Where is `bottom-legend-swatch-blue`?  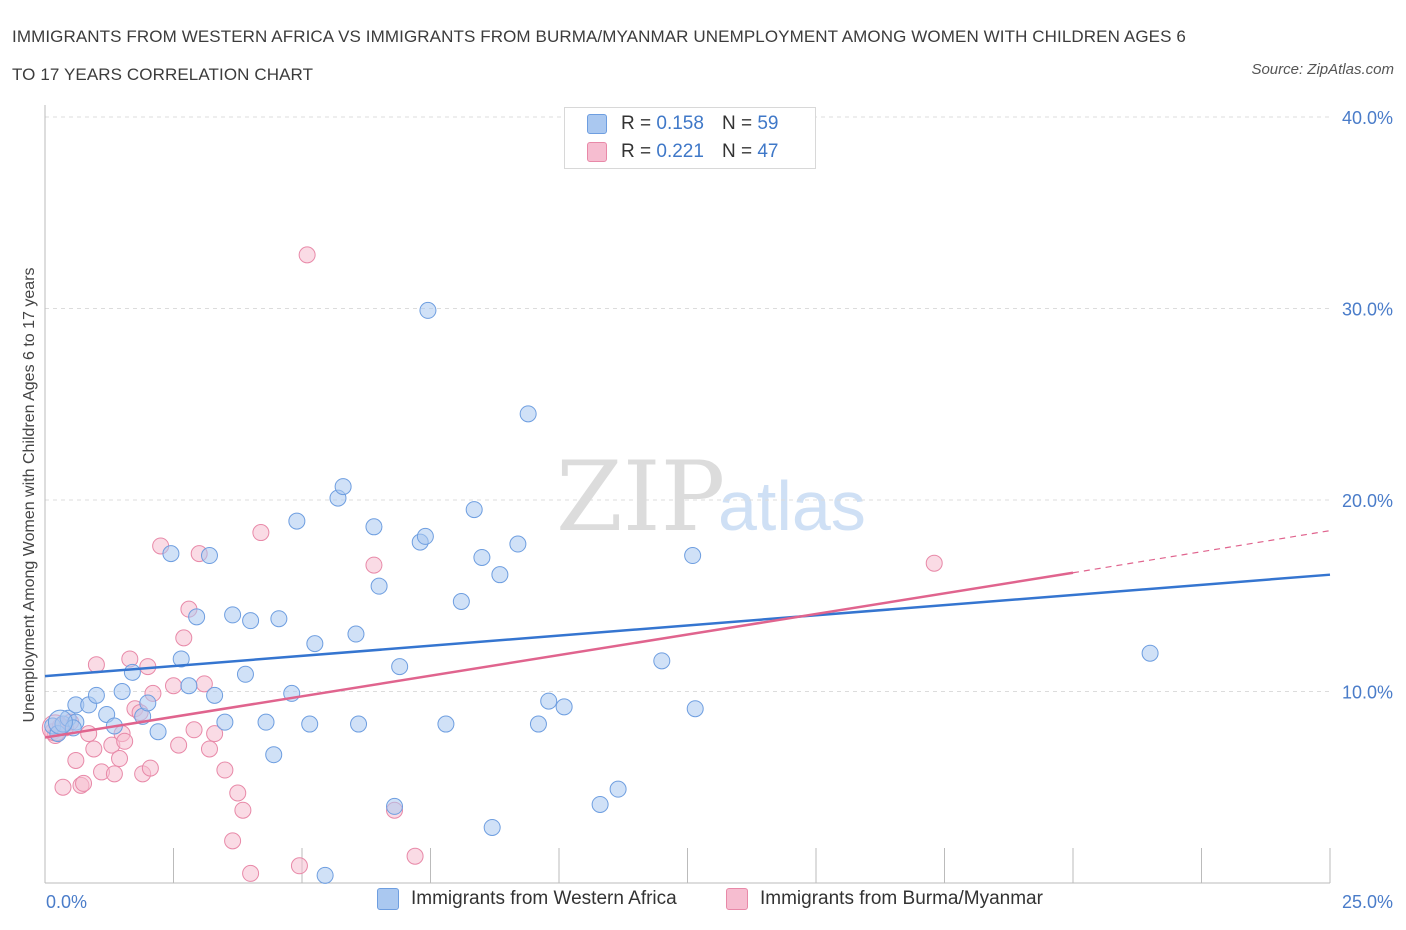
bottom-legend-swatch-blue is located at coordinates (388, 899).